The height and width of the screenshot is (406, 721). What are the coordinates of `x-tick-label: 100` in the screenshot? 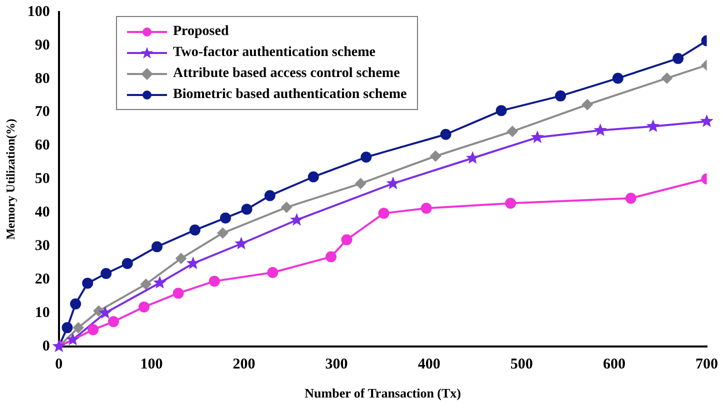 It's located at (151, 364).